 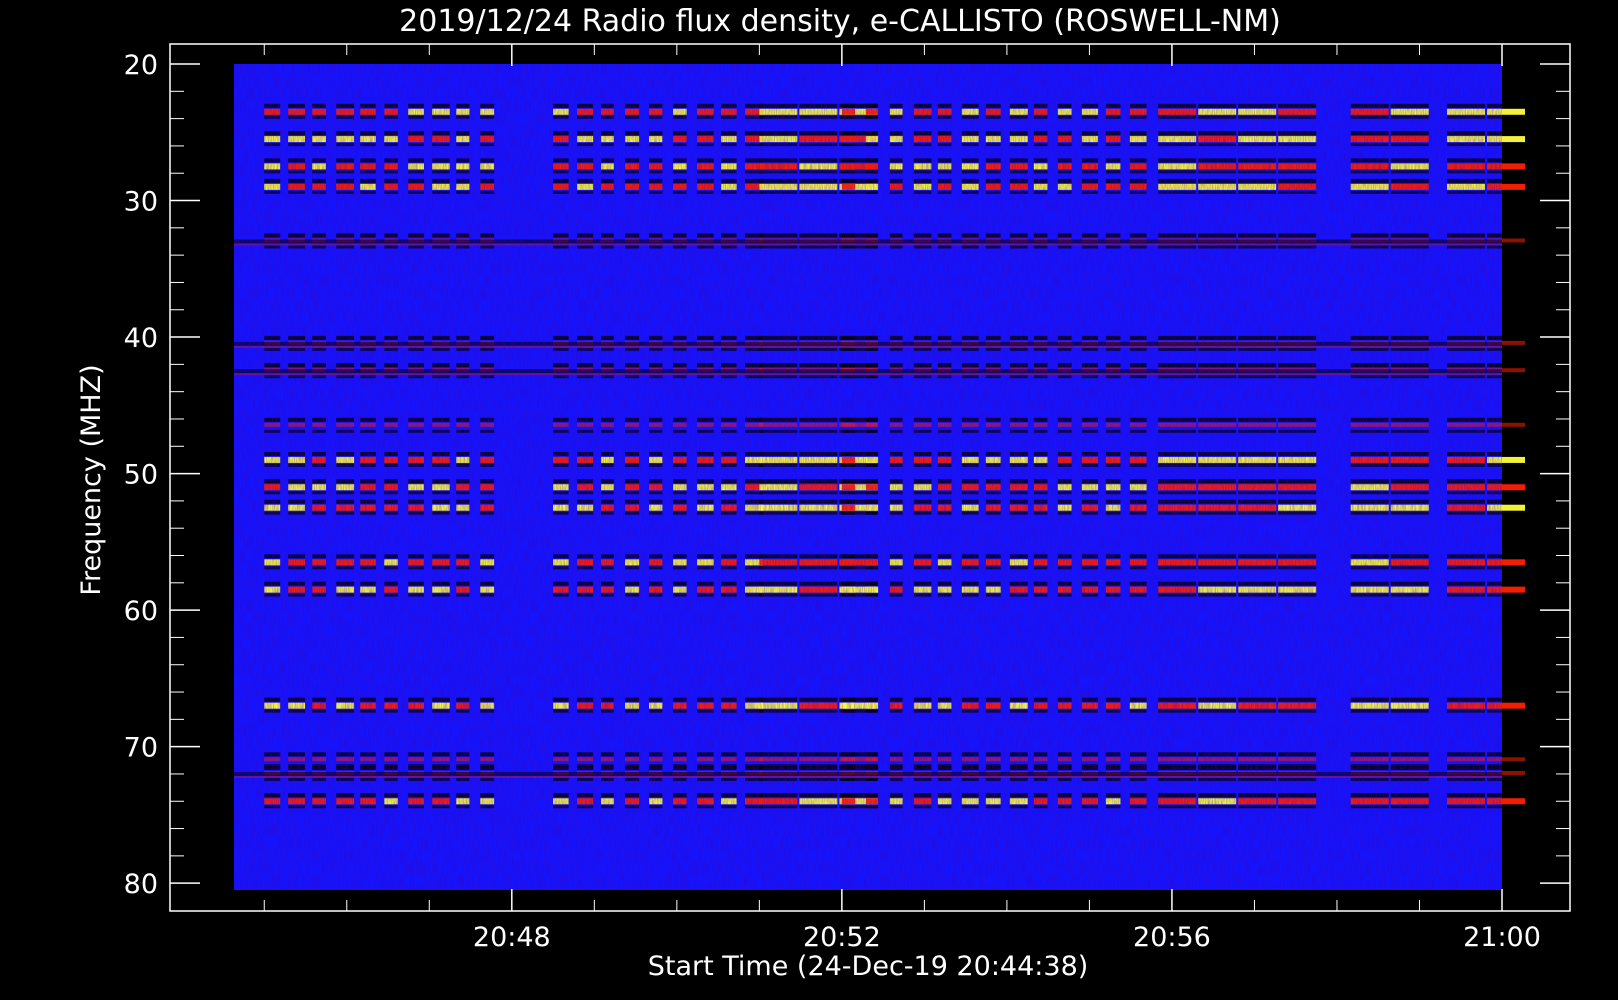 I want to click on x-tick-label: 20:48, so click(x=512, y=937).